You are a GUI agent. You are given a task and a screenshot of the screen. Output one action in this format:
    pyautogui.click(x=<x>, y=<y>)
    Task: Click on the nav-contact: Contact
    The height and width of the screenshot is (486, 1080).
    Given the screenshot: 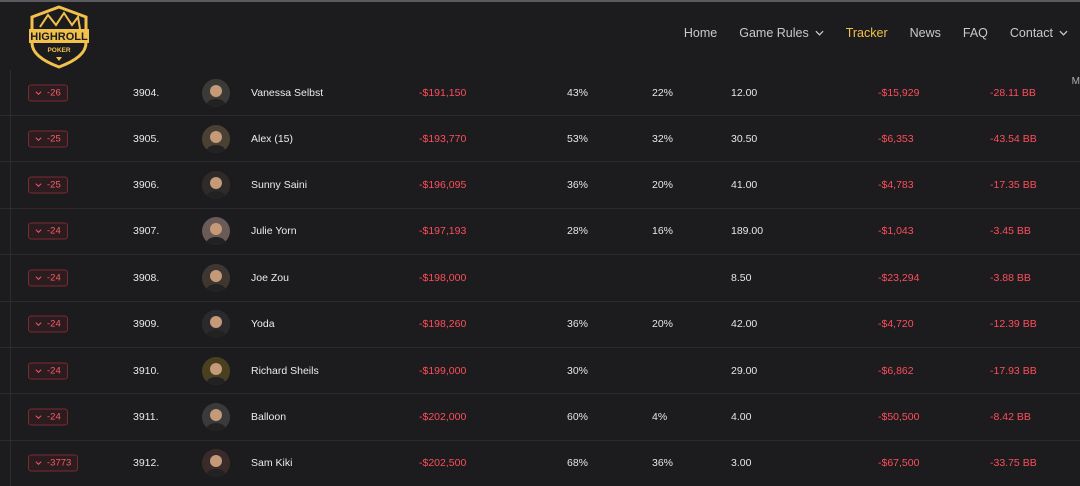 What is the action you would take?
    pyautogui.click(x=1039, y=33)
    